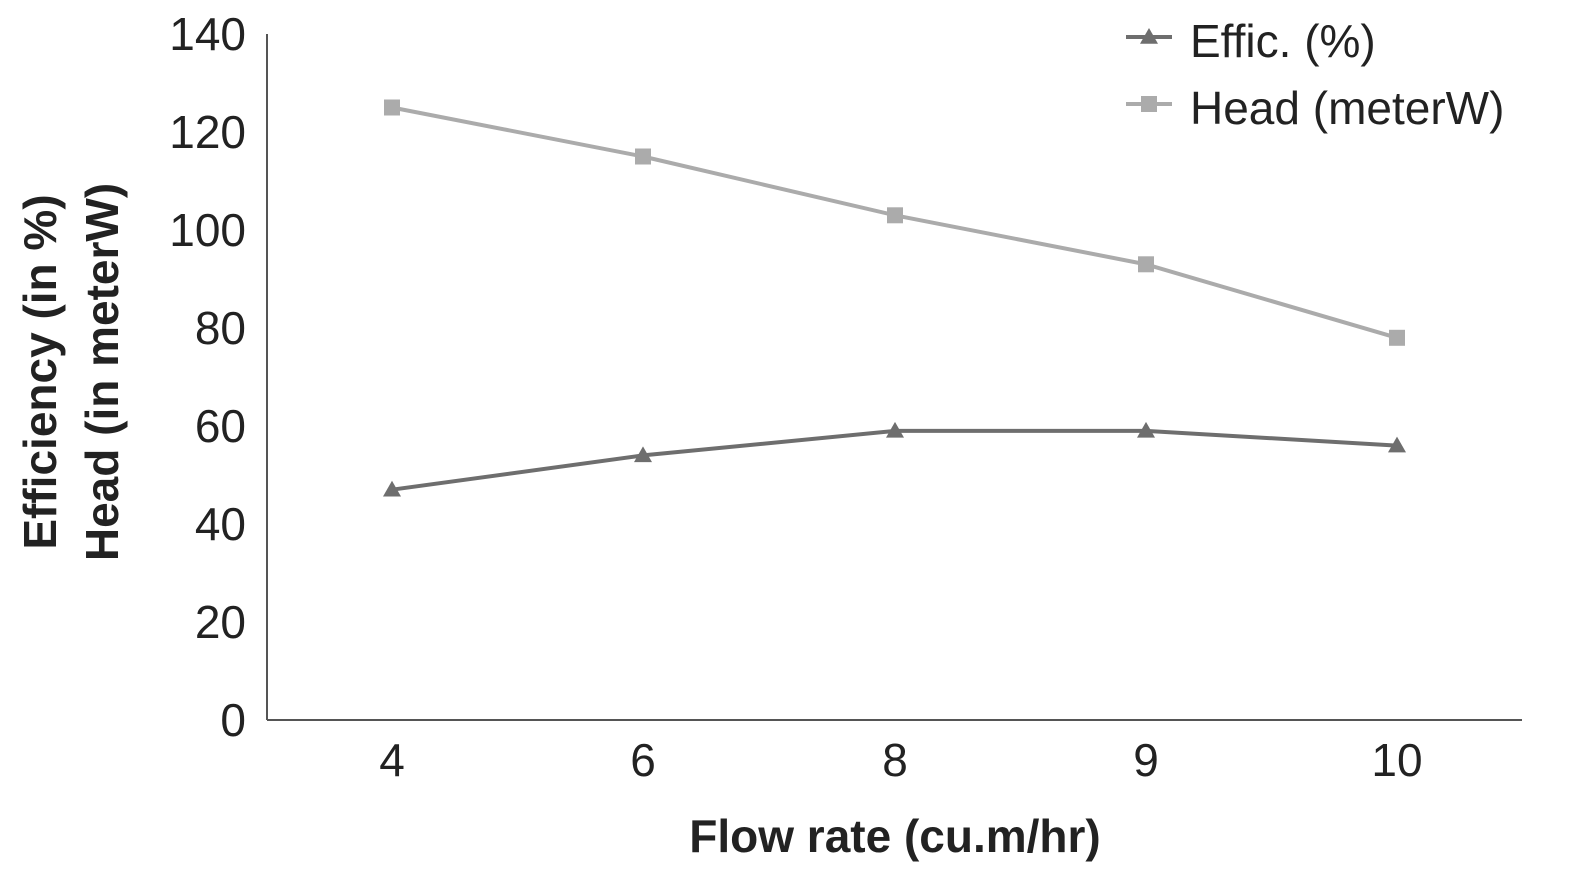  Describe the element at coordinates (1146, 760) in the screenshot. I see `x-tick-label: 9` at that location.